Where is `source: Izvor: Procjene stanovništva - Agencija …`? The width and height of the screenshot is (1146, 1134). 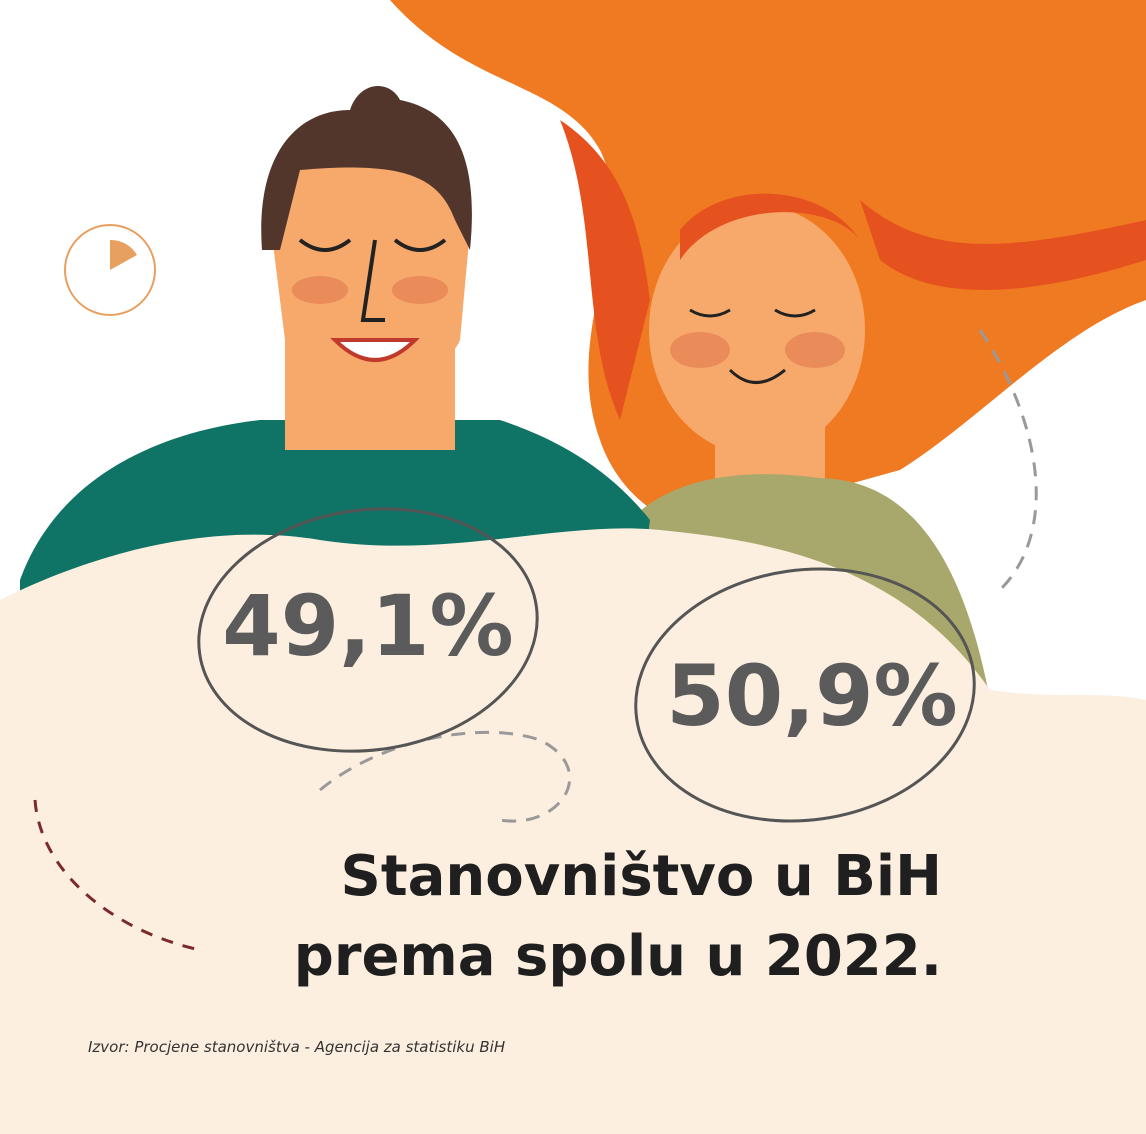
source: Izvor: Procjene stanovništva - Agencija … is located at coordinates (296, 1047).